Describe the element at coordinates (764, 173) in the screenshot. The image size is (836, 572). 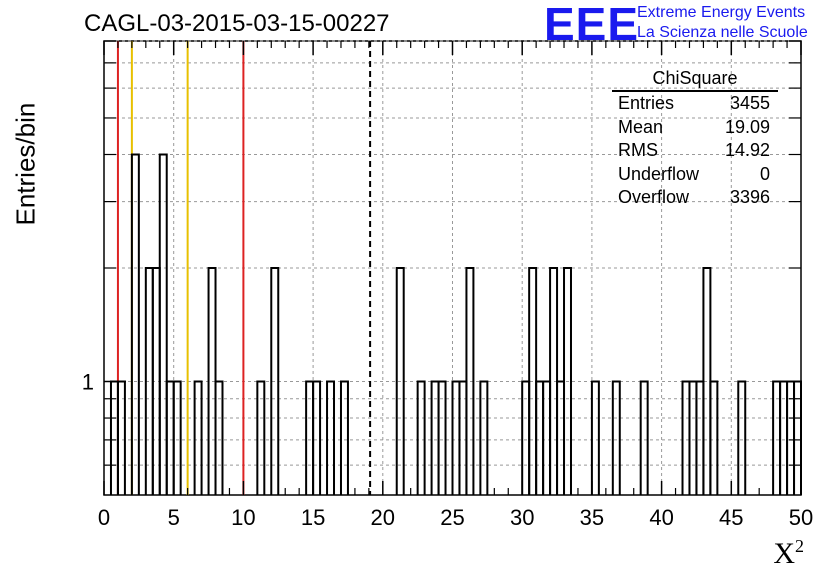
I see `stats-value: 0` at that location.